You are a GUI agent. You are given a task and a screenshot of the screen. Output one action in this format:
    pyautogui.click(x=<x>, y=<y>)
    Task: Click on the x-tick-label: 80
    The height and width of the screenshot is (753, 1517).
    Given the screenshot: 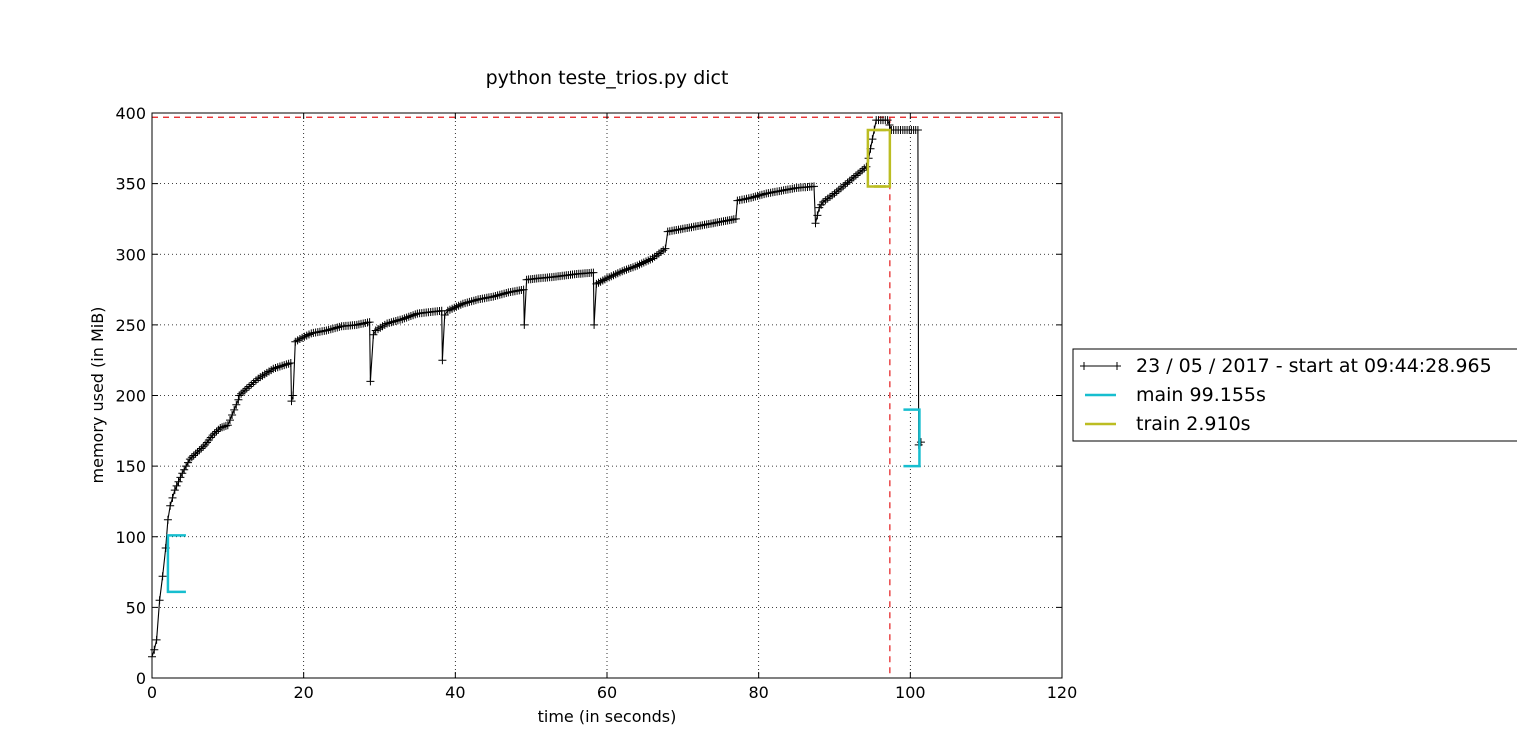 What is the action you would take?
    pyautogui.click(x=758, y=692)
    